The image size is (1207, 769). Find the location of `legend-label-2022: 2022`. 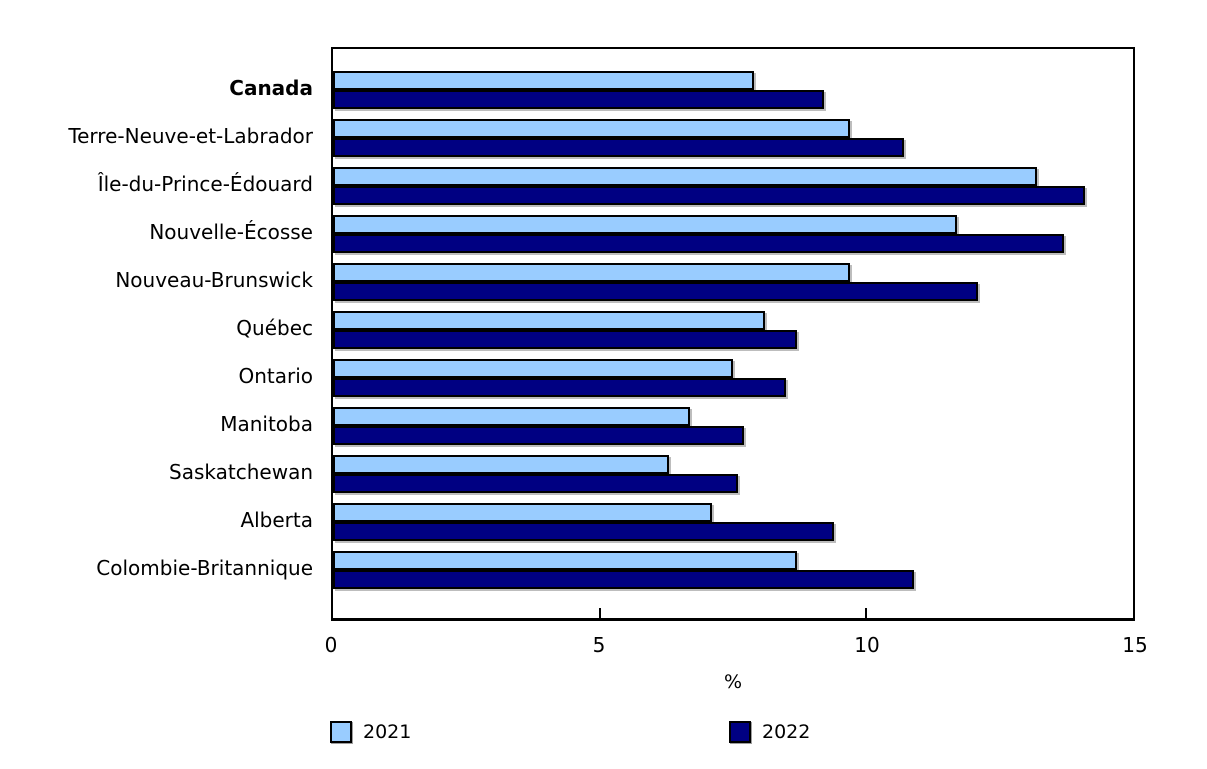

legend-label-2022: 2022 is located at coordinates (786, 732).